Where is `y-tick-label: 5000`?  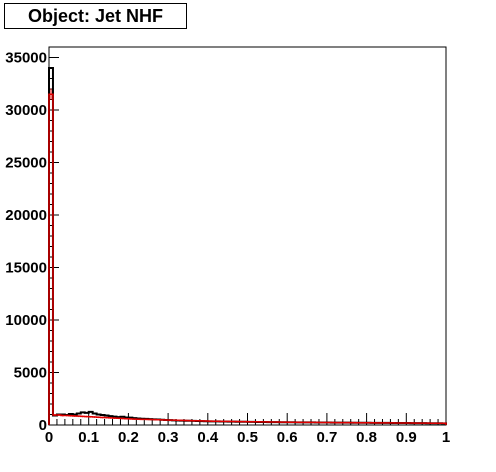
y-tick-label: 5000 is located at coordinates (30, 373).